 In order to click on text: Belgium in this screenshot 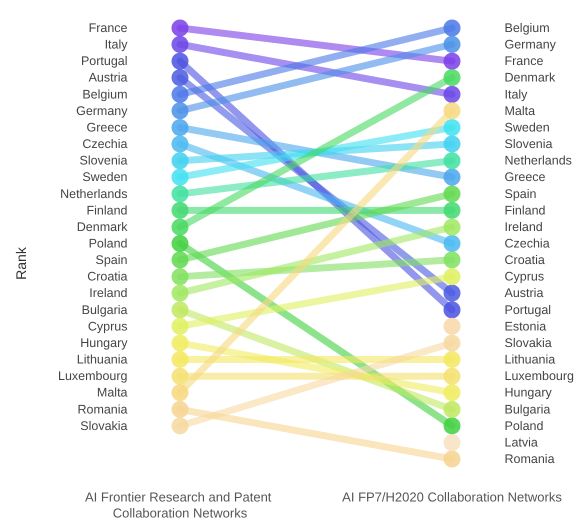, I will do `click(527, 28)`.